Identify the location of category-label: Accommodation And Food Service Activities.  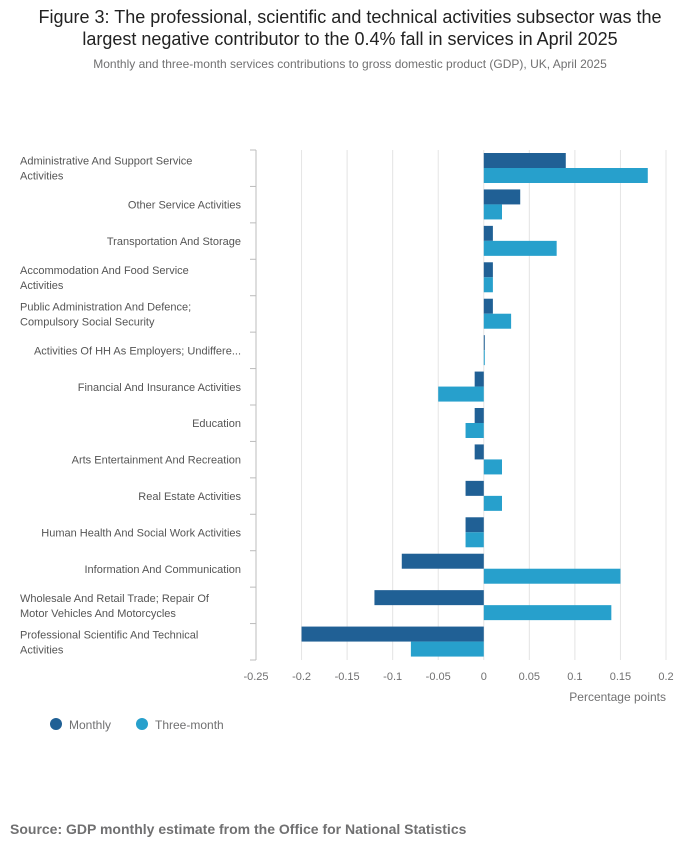
(104, 278).